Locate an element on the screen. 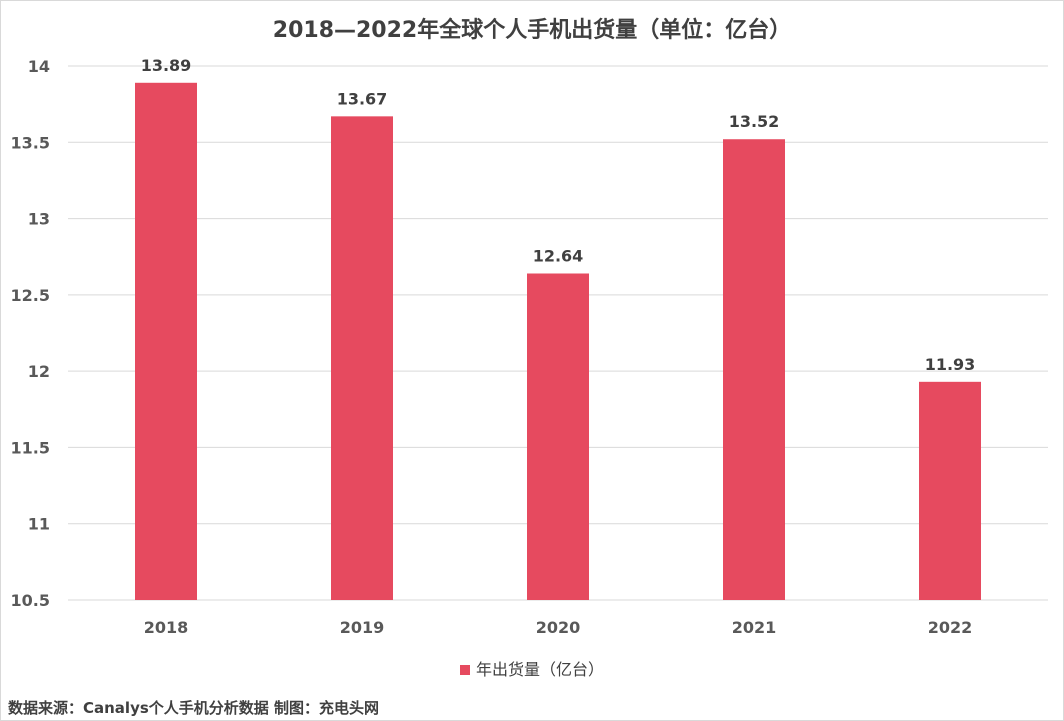 The image size is (1064, 721). x-axis-ticks: 2018 2019 2020 2021 2022 is located at coordinates (558, 627).